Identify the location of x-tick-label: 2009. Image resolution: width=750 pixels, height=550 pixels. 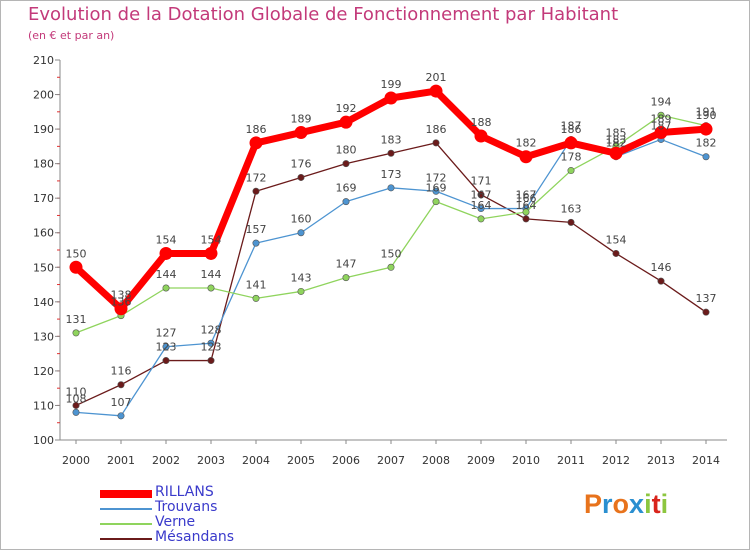
(481, 460).